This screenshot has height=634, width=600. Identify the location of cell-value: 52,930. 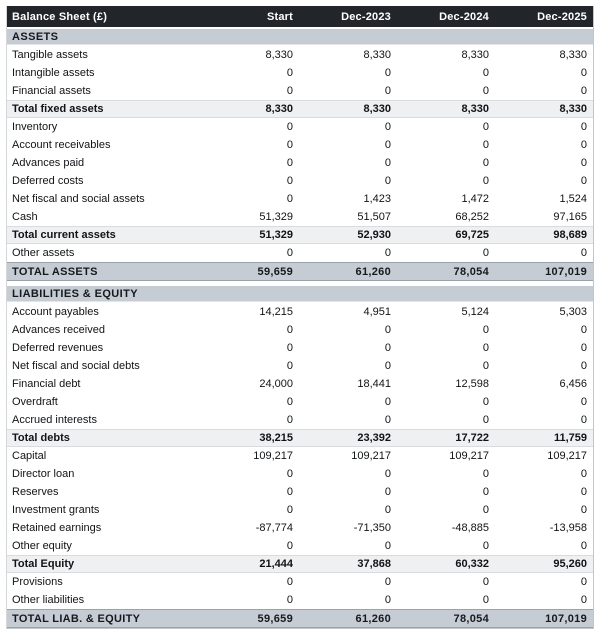
(374, 235).